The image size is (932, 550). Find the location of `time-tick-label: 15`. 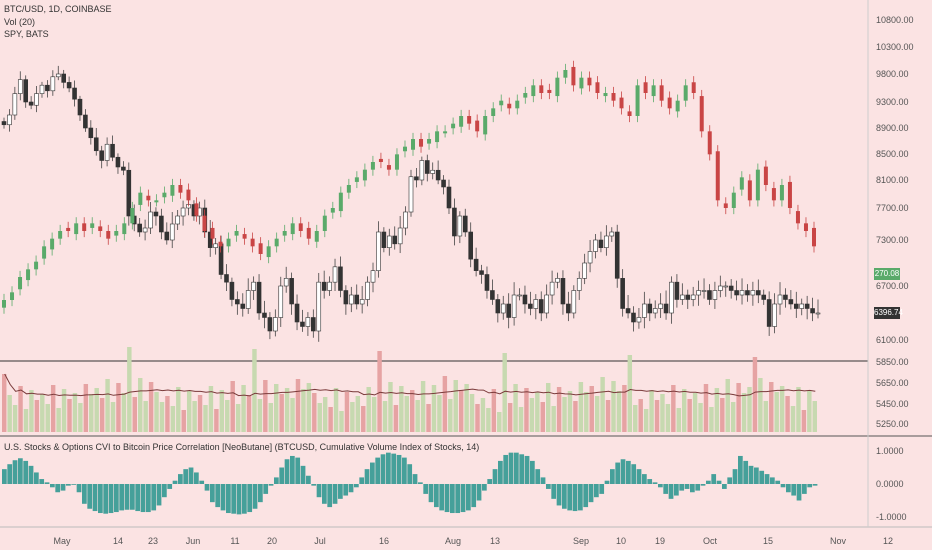

time-tick-label: 15 is located at coordinates (768, 541).